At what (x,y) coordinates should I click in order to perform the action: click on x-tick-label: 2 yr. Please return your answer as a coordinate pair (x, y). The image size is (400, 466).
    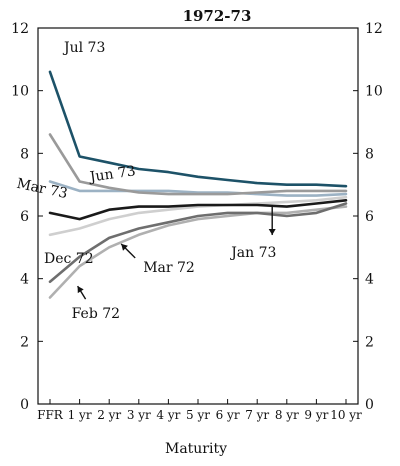
    Looking at the image, I should click on (109, 415).